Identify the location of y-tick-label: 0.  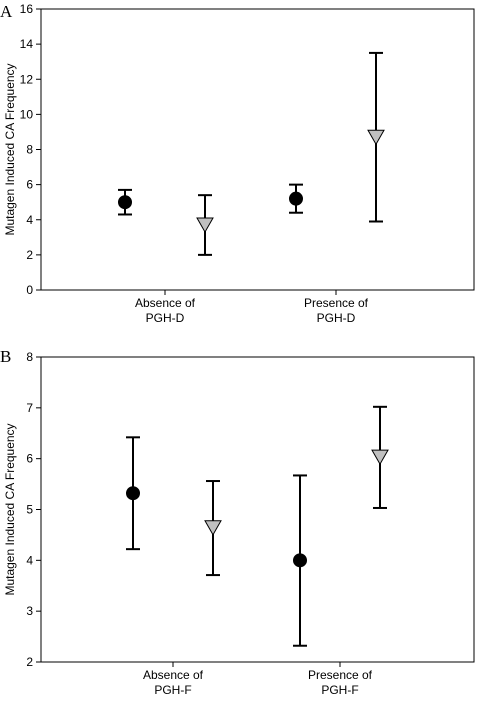
(29, 290).